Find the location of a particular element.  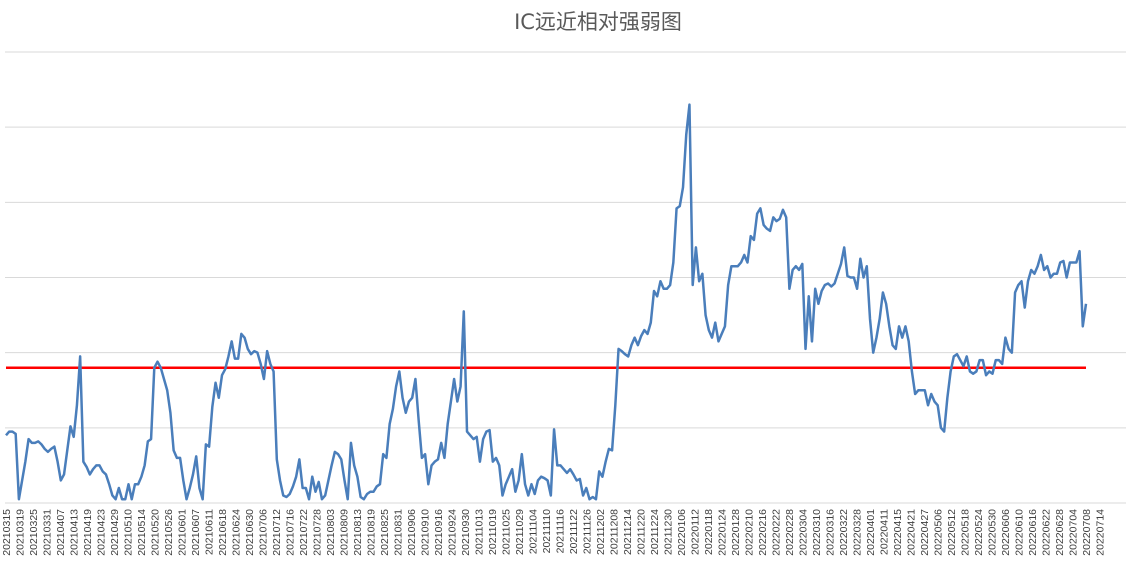

x-tick-label: 20211025 is located at coordinates (507, 532).